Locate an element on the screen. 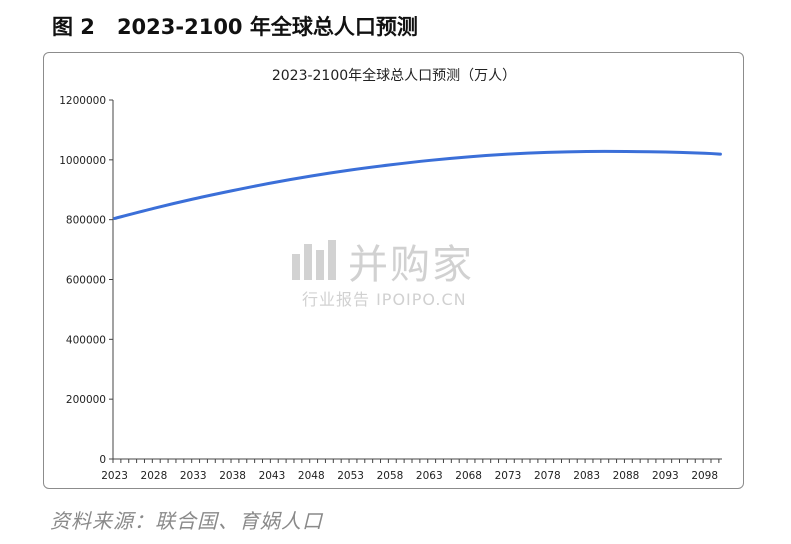  x-tick-label: 2093 is located at coordinates (665, 476).